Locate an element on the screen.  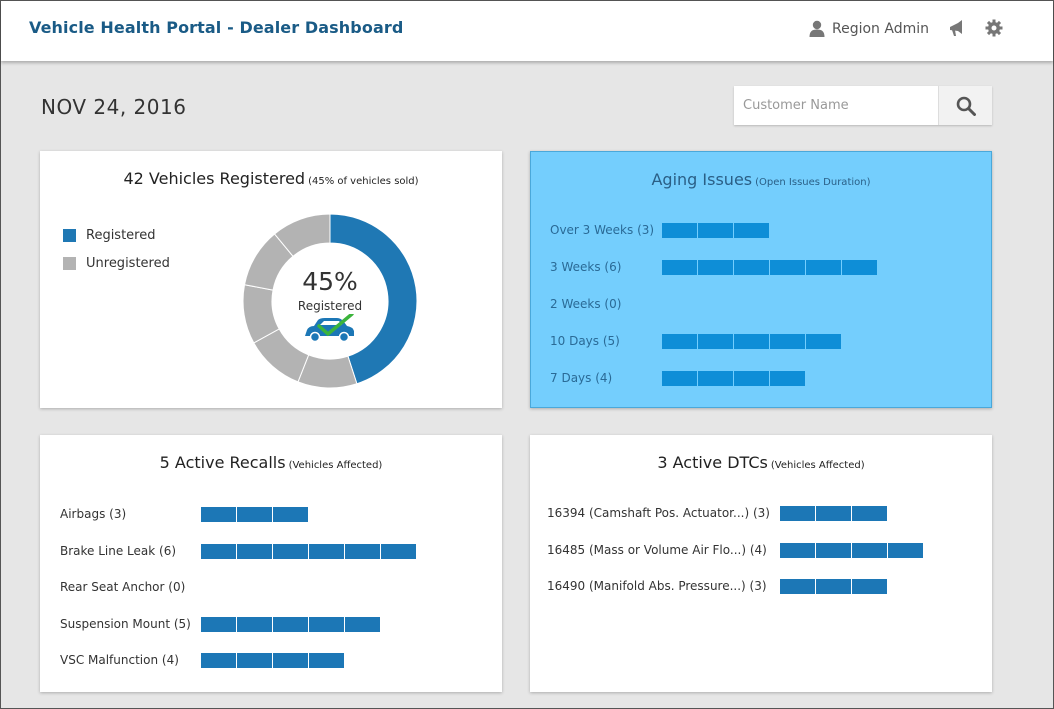
active-dtcs-title: 3 Active DTCs (Vehicles Affected) is located at coordinates (761, 462).